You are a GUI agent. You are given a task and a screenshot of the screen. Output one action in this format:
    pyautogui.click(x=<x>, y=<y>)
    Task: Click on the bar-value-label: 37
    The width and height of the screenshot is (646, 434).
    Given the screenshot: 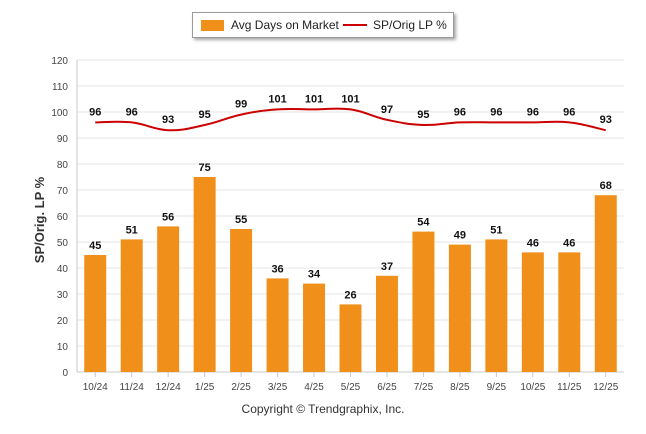 What is the action you would take?
    pyautogui.click(x=387, y=267)
    